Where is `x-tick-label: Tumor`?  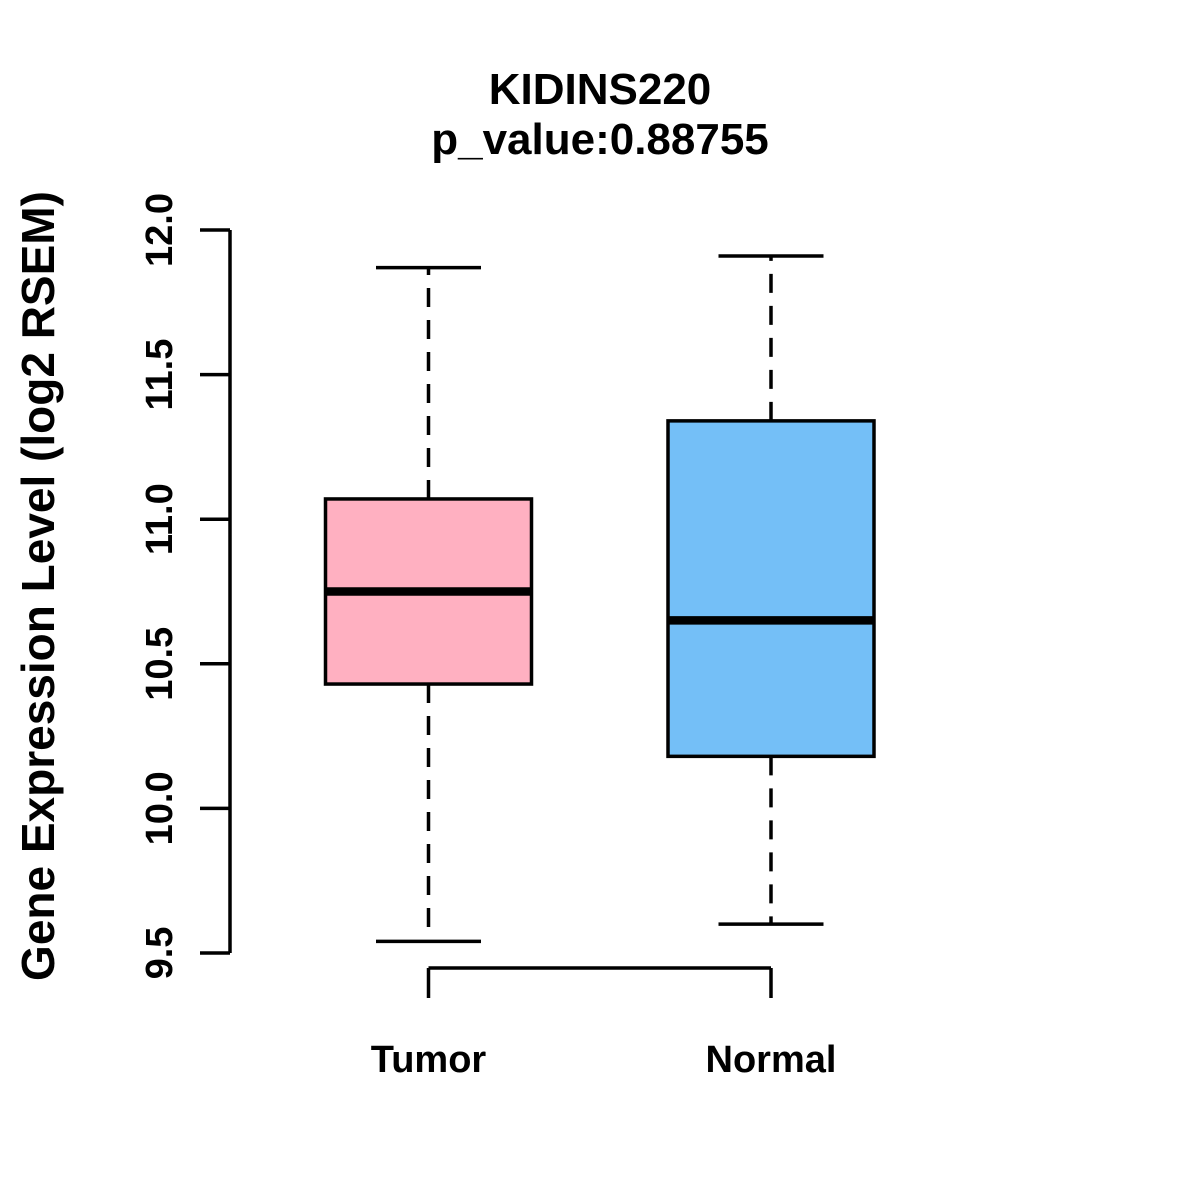
x-tick-label: Tumor is located at coordinates (429, 1060).